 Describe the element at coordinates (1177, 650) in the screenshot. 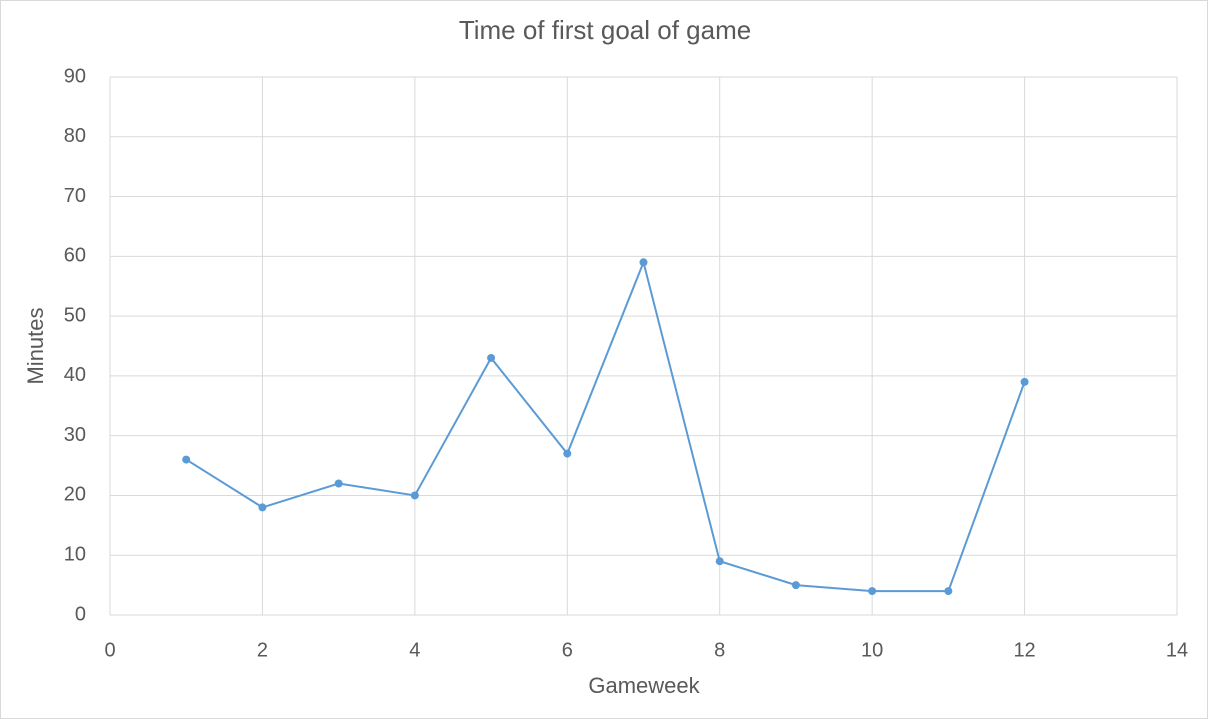

I see `x-tick-label: 14` at that location.